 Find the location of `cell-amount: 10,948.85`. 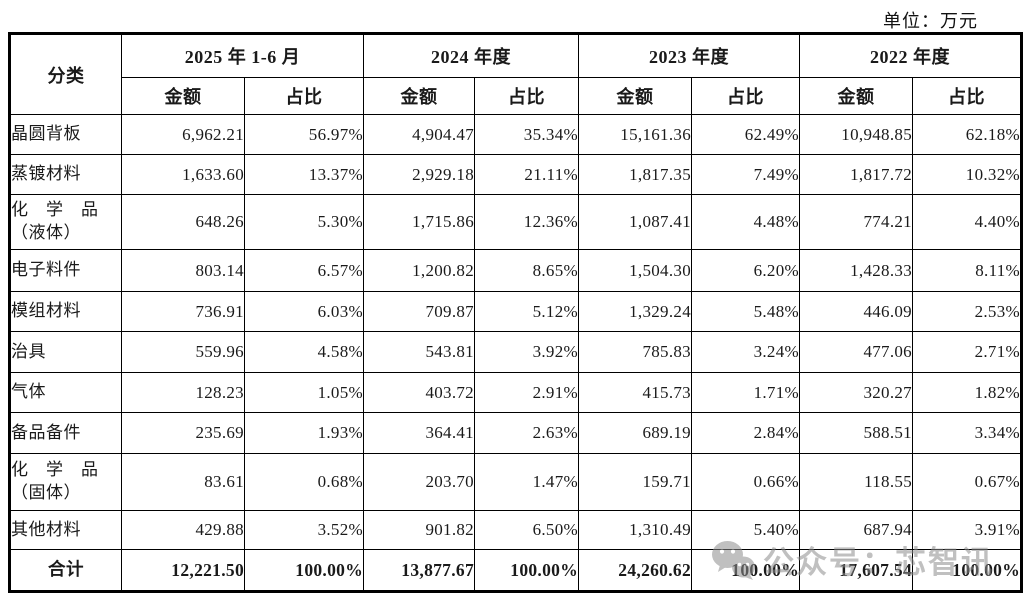

cell-amount: 10,948.85 is located at coordinates (856, 134).